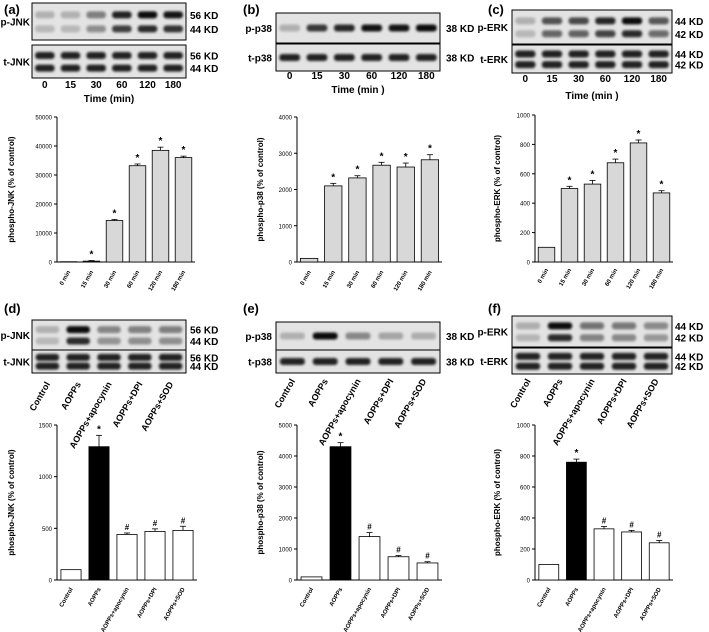 The image size is (709, 632). What do you see at coordinates (410, 403) in the screenshot?
I see `blot-lane-label: AOPPs+SOD` at bounding box center [410, 403].